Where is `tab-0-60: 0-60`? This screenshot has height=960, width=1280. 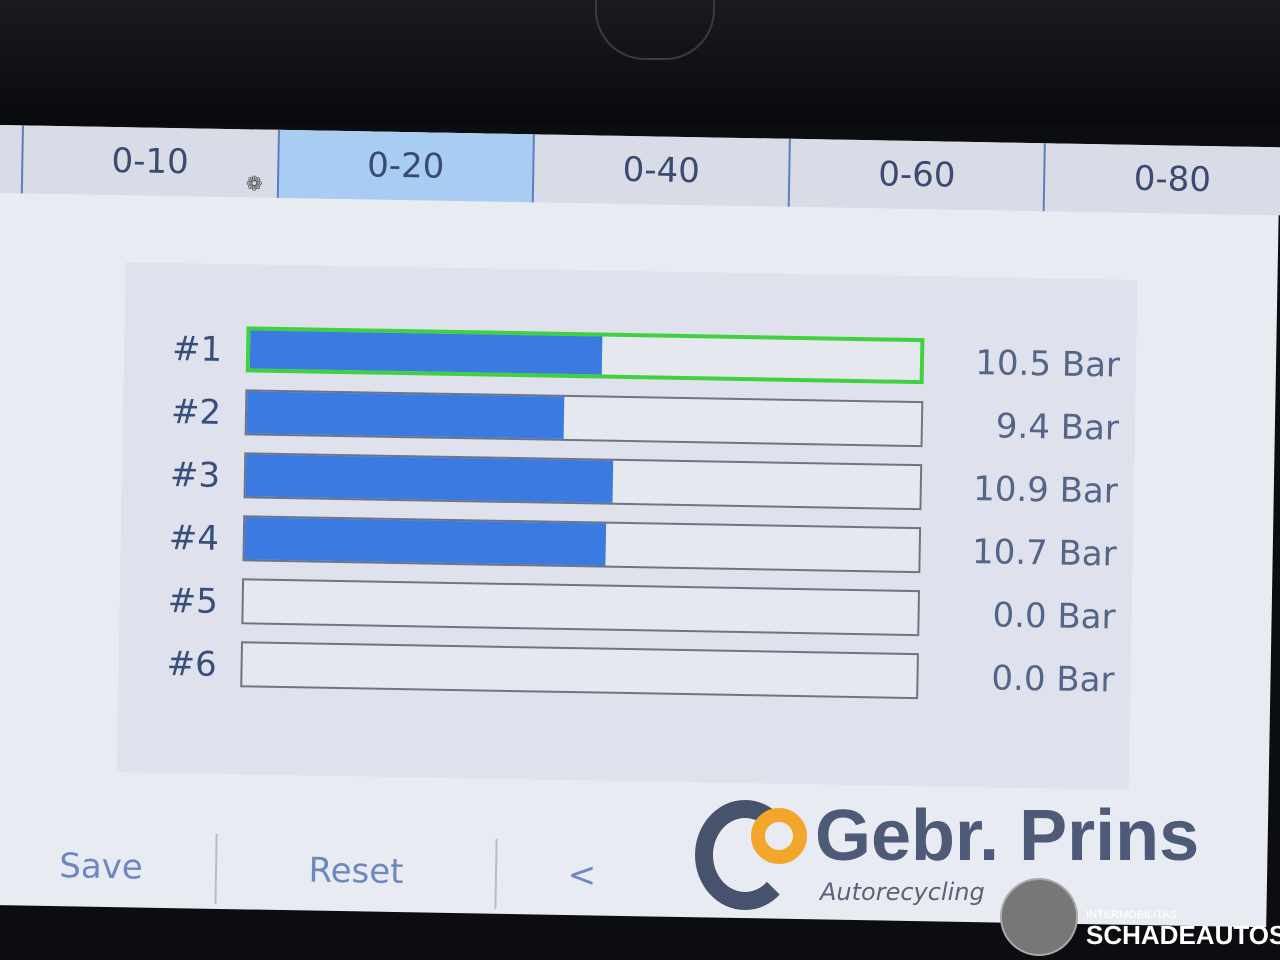 tab-0-60: 0-60 is located at coordinates (916, 175).